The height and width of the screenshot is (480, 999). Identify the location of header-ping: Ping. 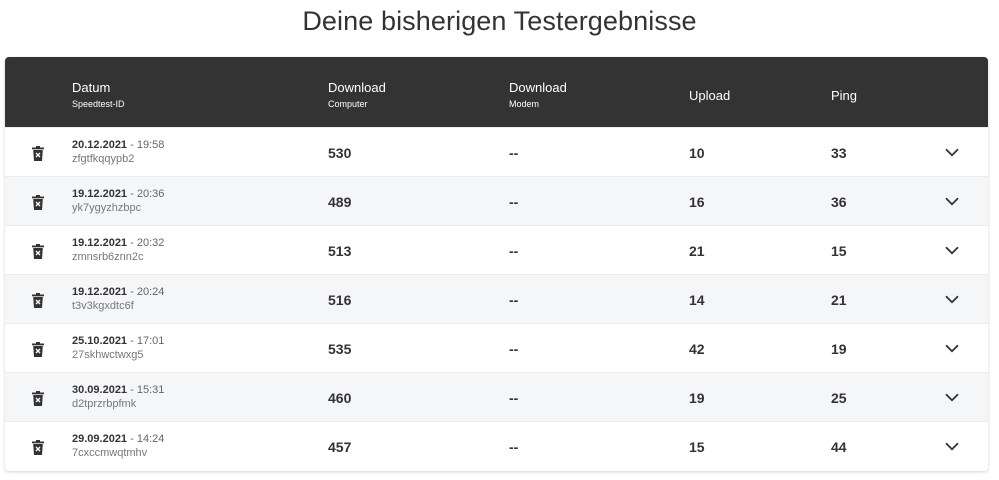
(844, 95).